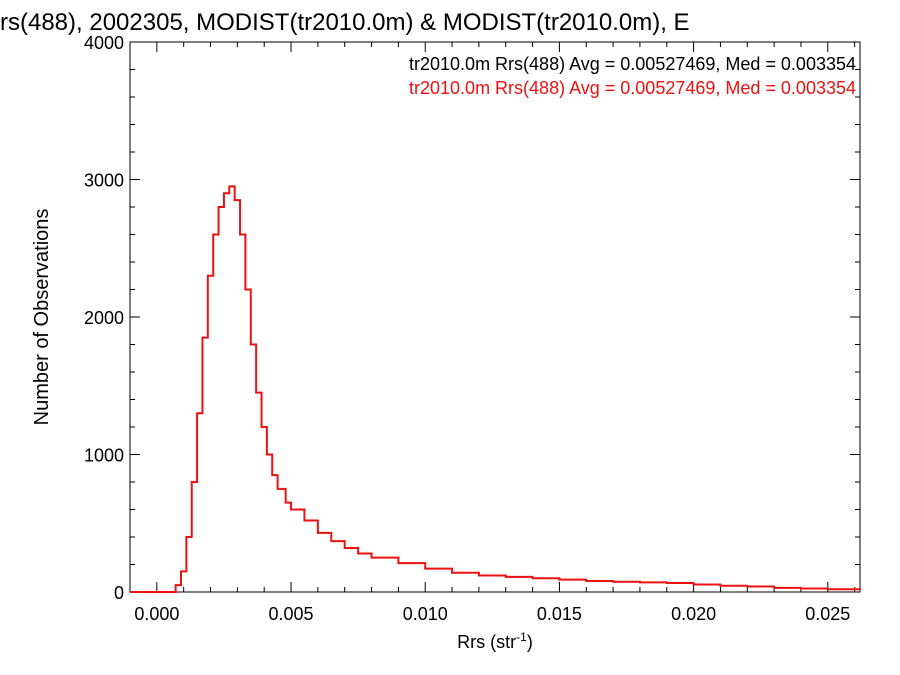 The image size is (900, 675). I want to click on x-tick-label: 0.010, so click(425, 614).